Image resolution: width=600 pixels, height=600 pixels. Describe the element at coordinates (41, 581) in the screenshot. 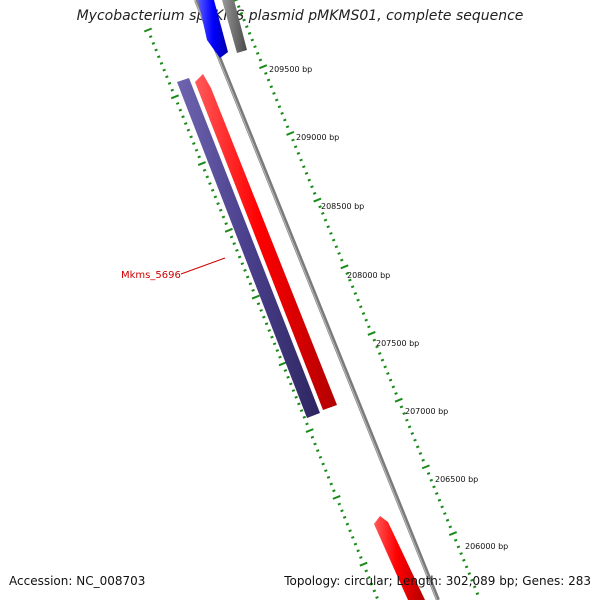

I see `accession-label: Accession:` at that location.